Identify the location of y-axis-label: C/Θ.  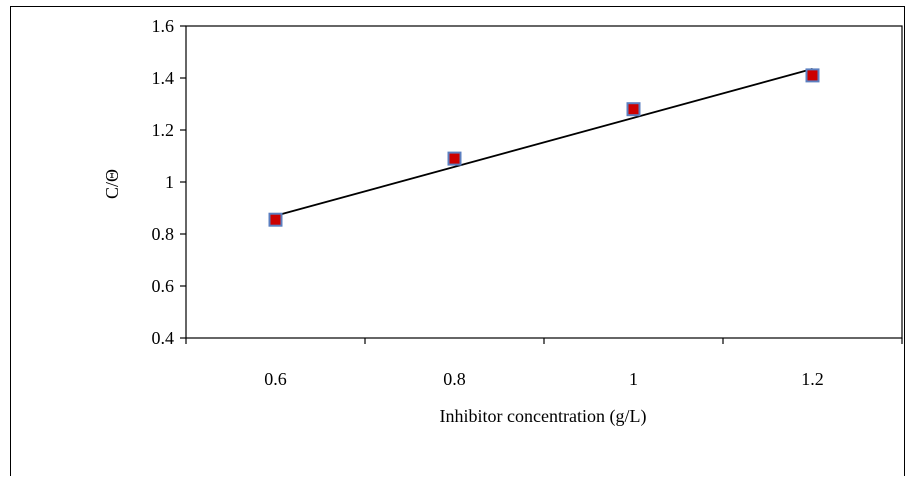
(112, 184).